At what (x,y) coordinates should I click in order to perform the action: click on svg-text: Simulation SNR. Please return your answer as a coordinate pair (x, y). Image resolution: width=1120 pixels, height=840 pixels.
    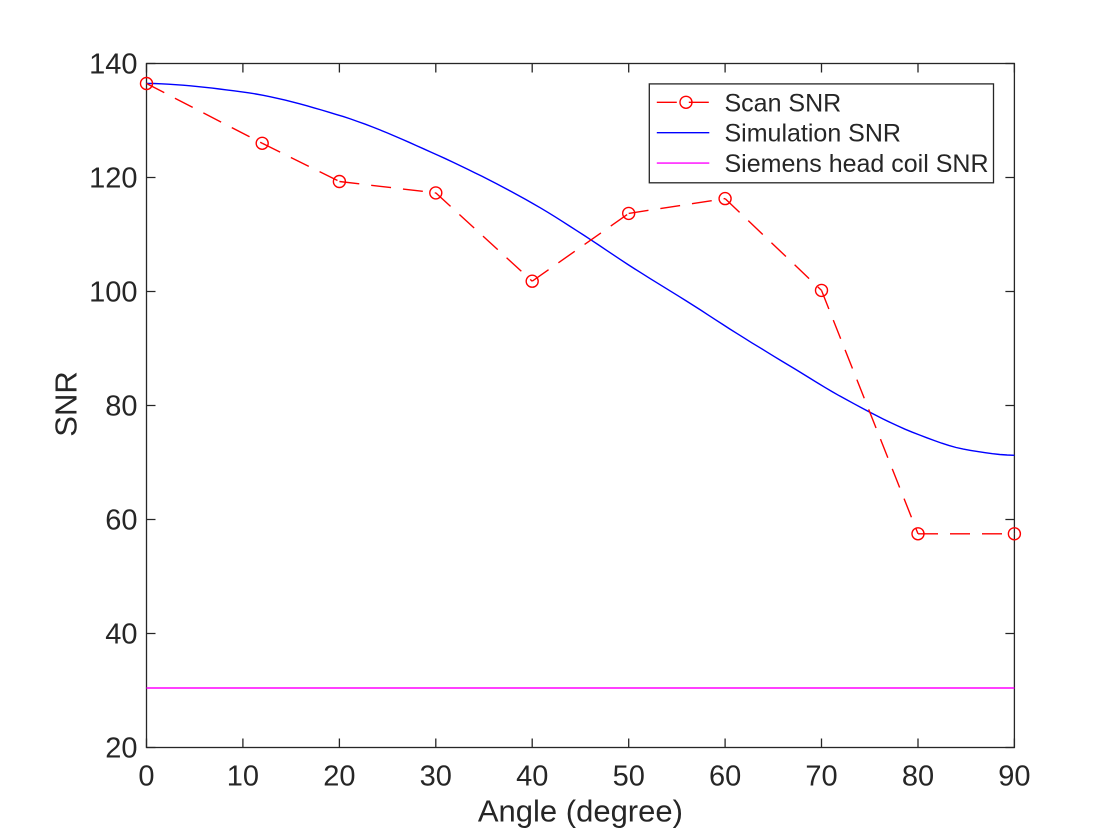
    Looking at the image, I should click on (813, 134).